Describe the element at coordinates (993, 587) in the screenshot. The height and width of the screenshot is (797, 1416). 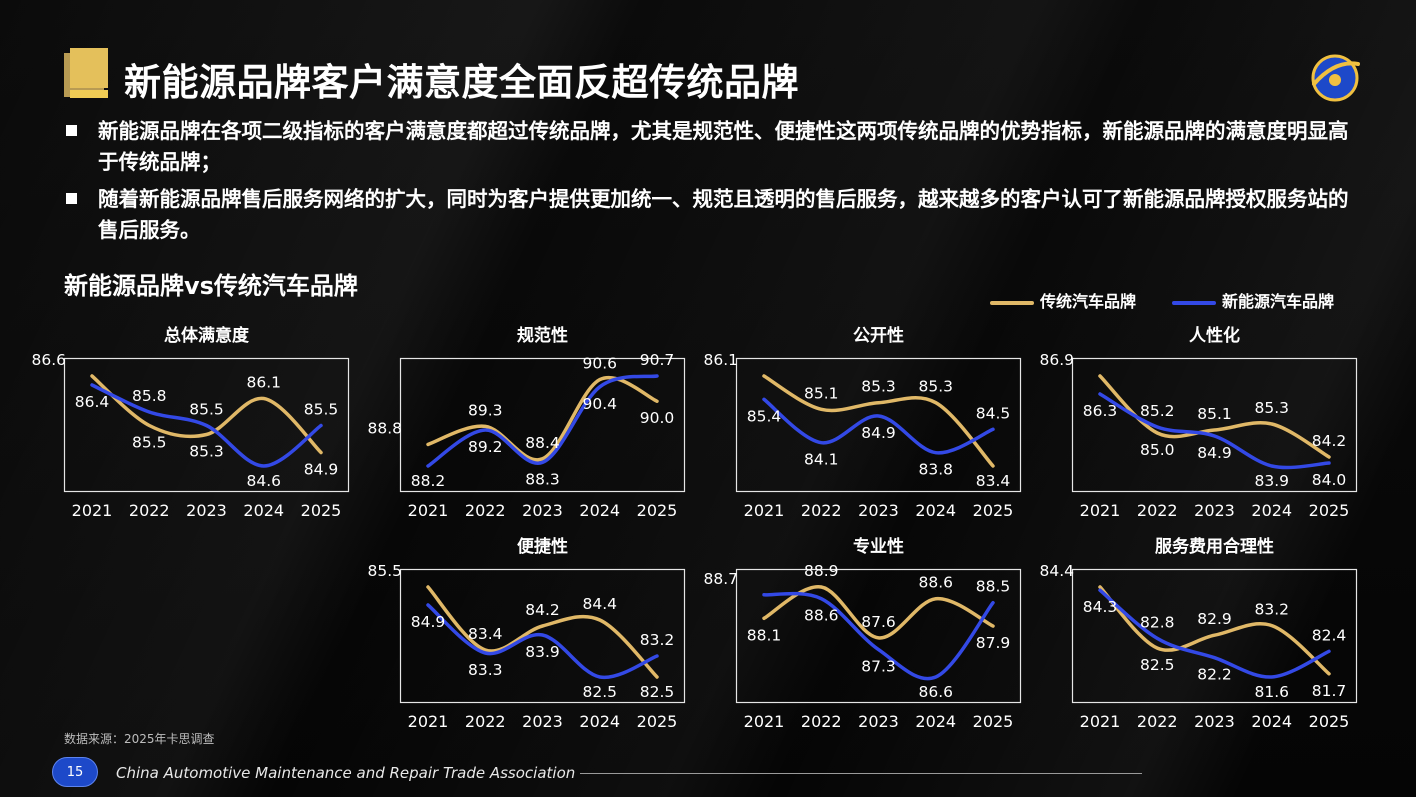
I see `data-label-nev: 88.5` at that location.